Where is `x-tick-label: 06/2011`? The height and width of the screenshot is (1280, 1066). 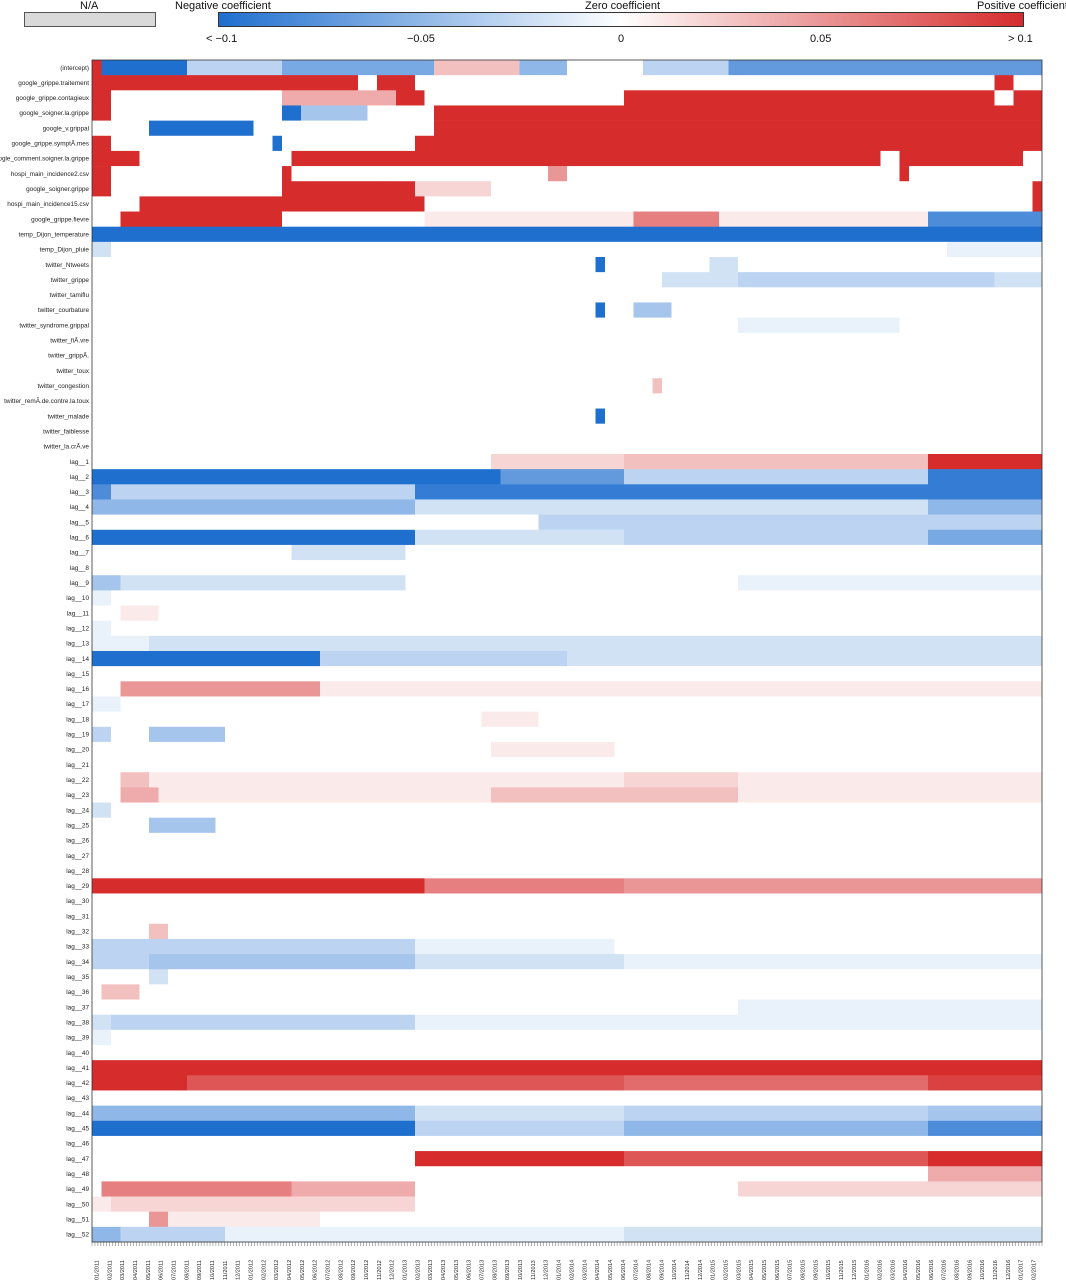 x-tick-label: 06/2011 is located at coordinates (162, 1270).